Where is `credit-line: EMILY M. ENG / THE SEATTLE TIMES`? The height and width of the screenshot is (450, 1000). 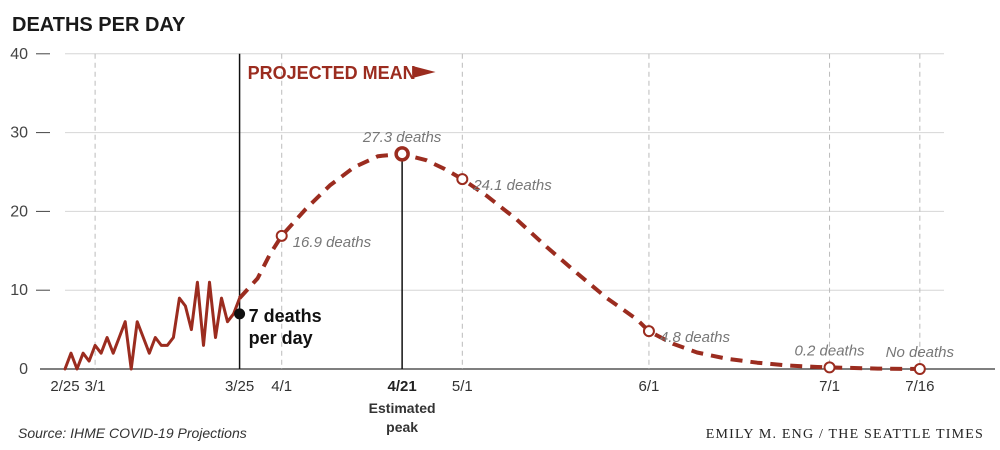 credit-line: EMILY M. ENG / THE SEATTLE TIMES is located at coordinates (845, 434).